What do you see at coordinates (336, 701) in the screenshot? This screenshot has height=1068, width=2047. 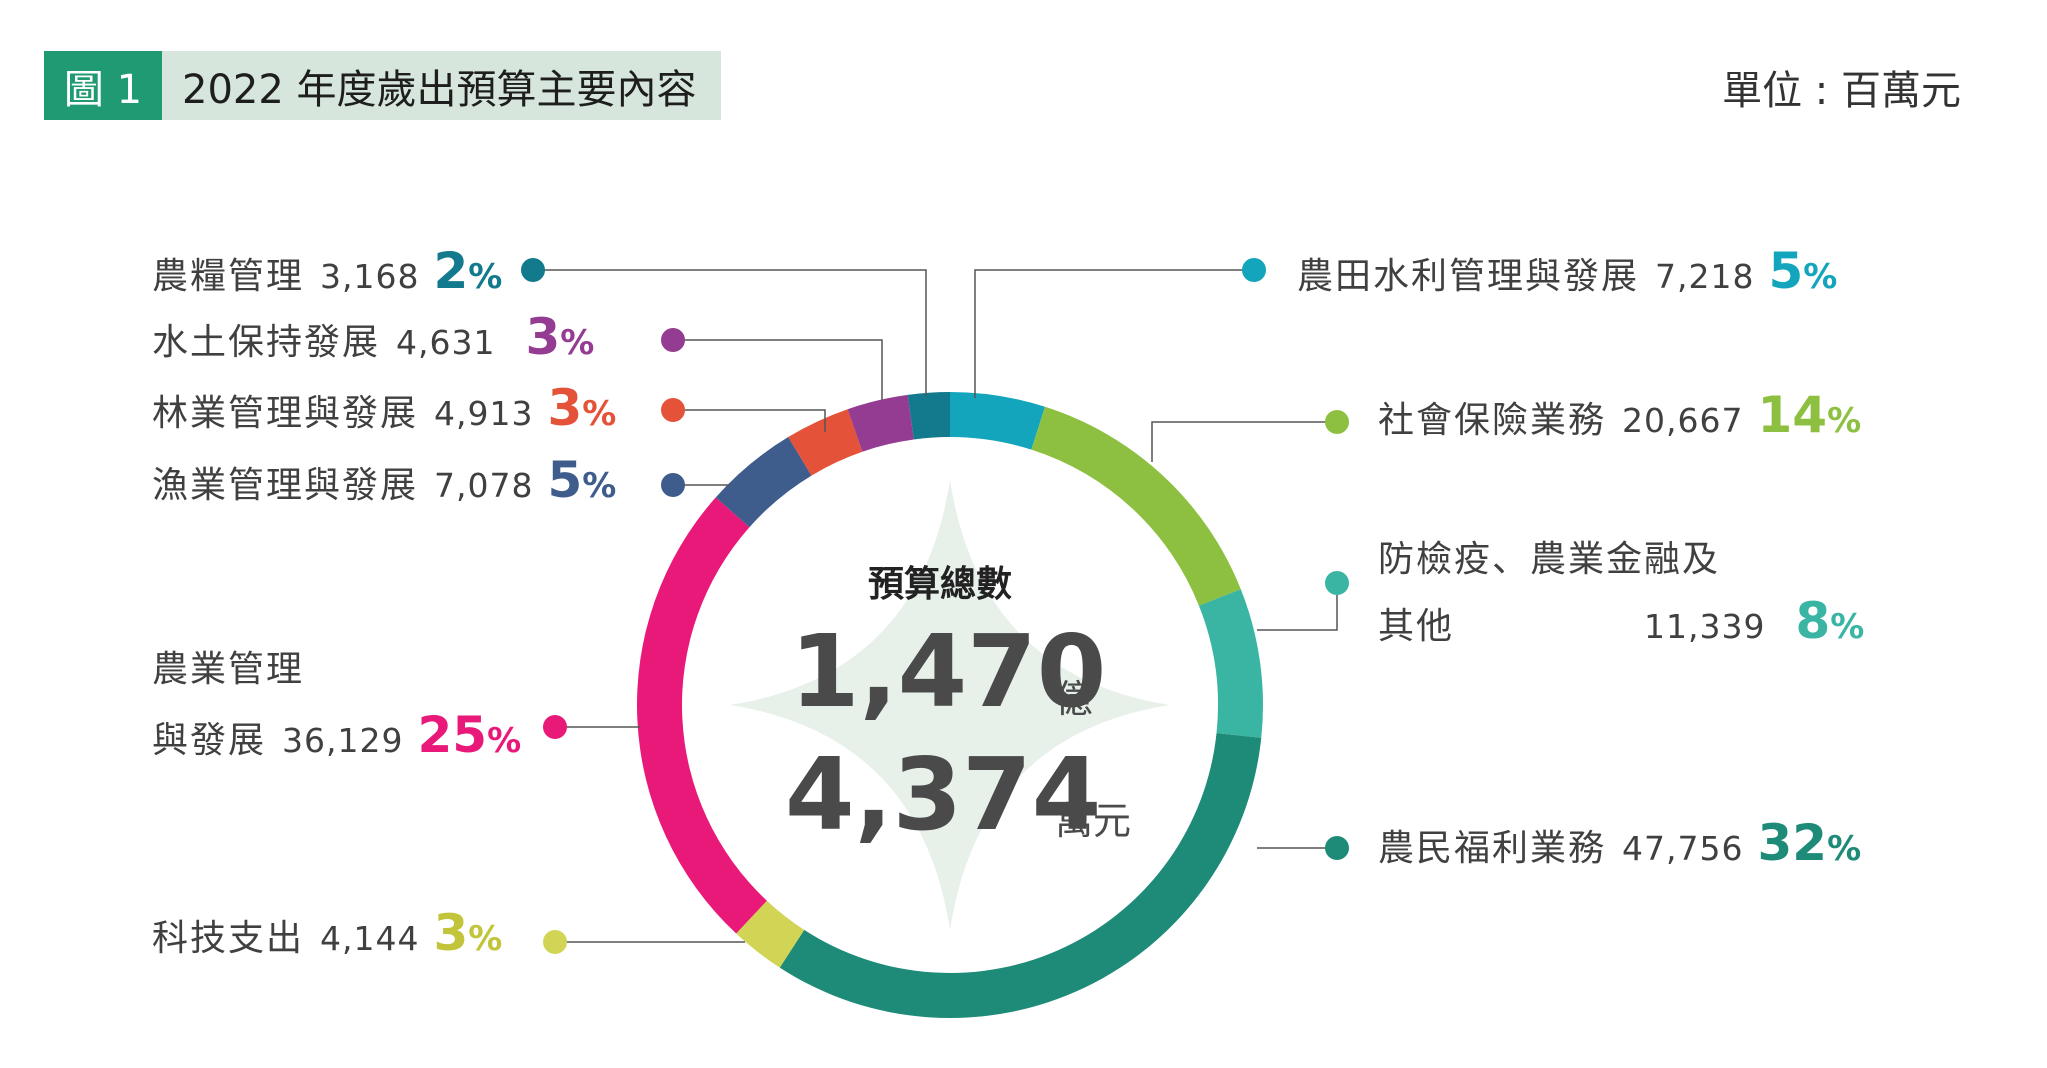 I see `label-agri: 農業管理 與發展 36,129 25%` at bounding box center [336, 701].